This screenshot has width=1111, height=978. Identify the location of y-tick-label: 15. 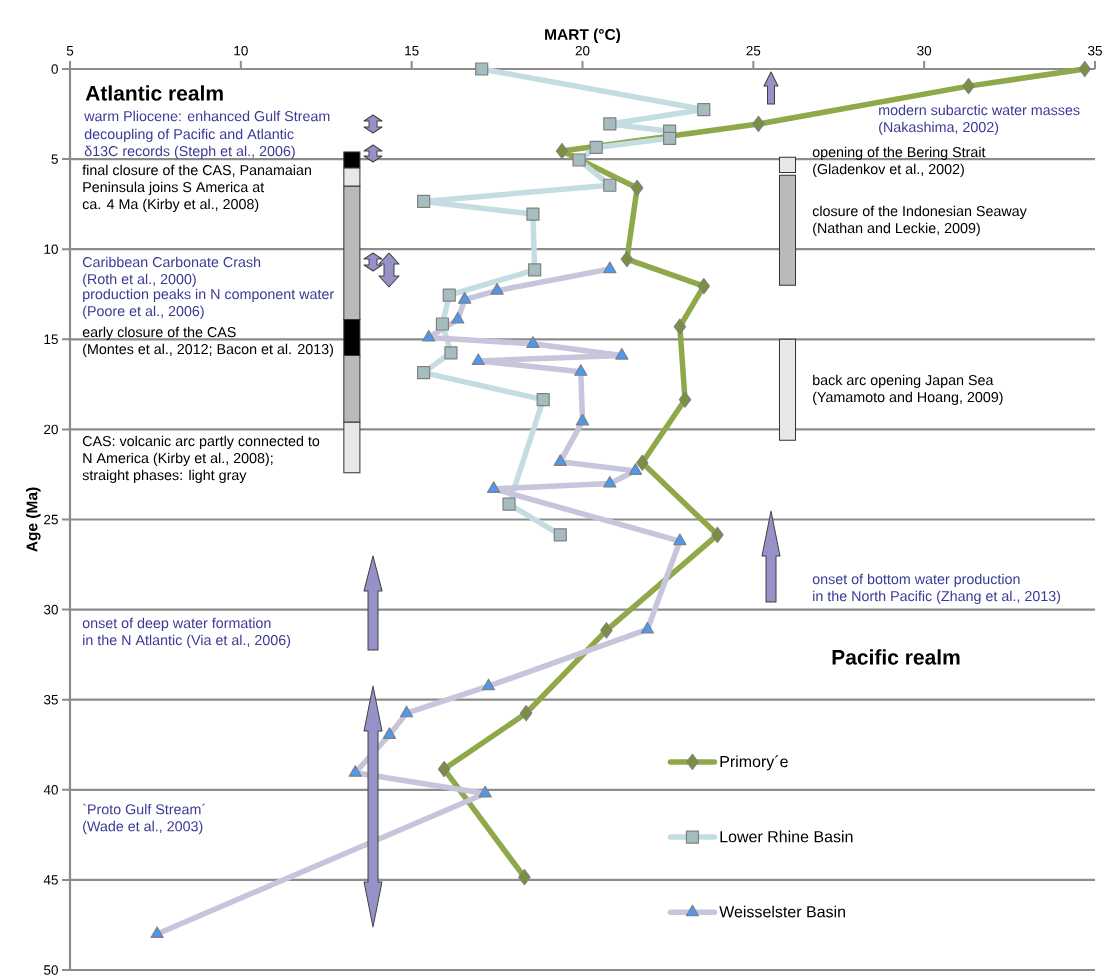
(51, 339).